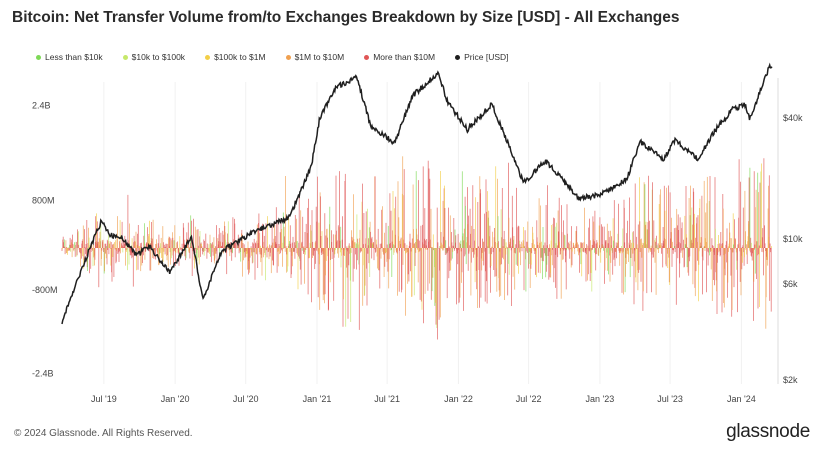  I want to click on x-tick-label: Jan '21, so click(317, 399).